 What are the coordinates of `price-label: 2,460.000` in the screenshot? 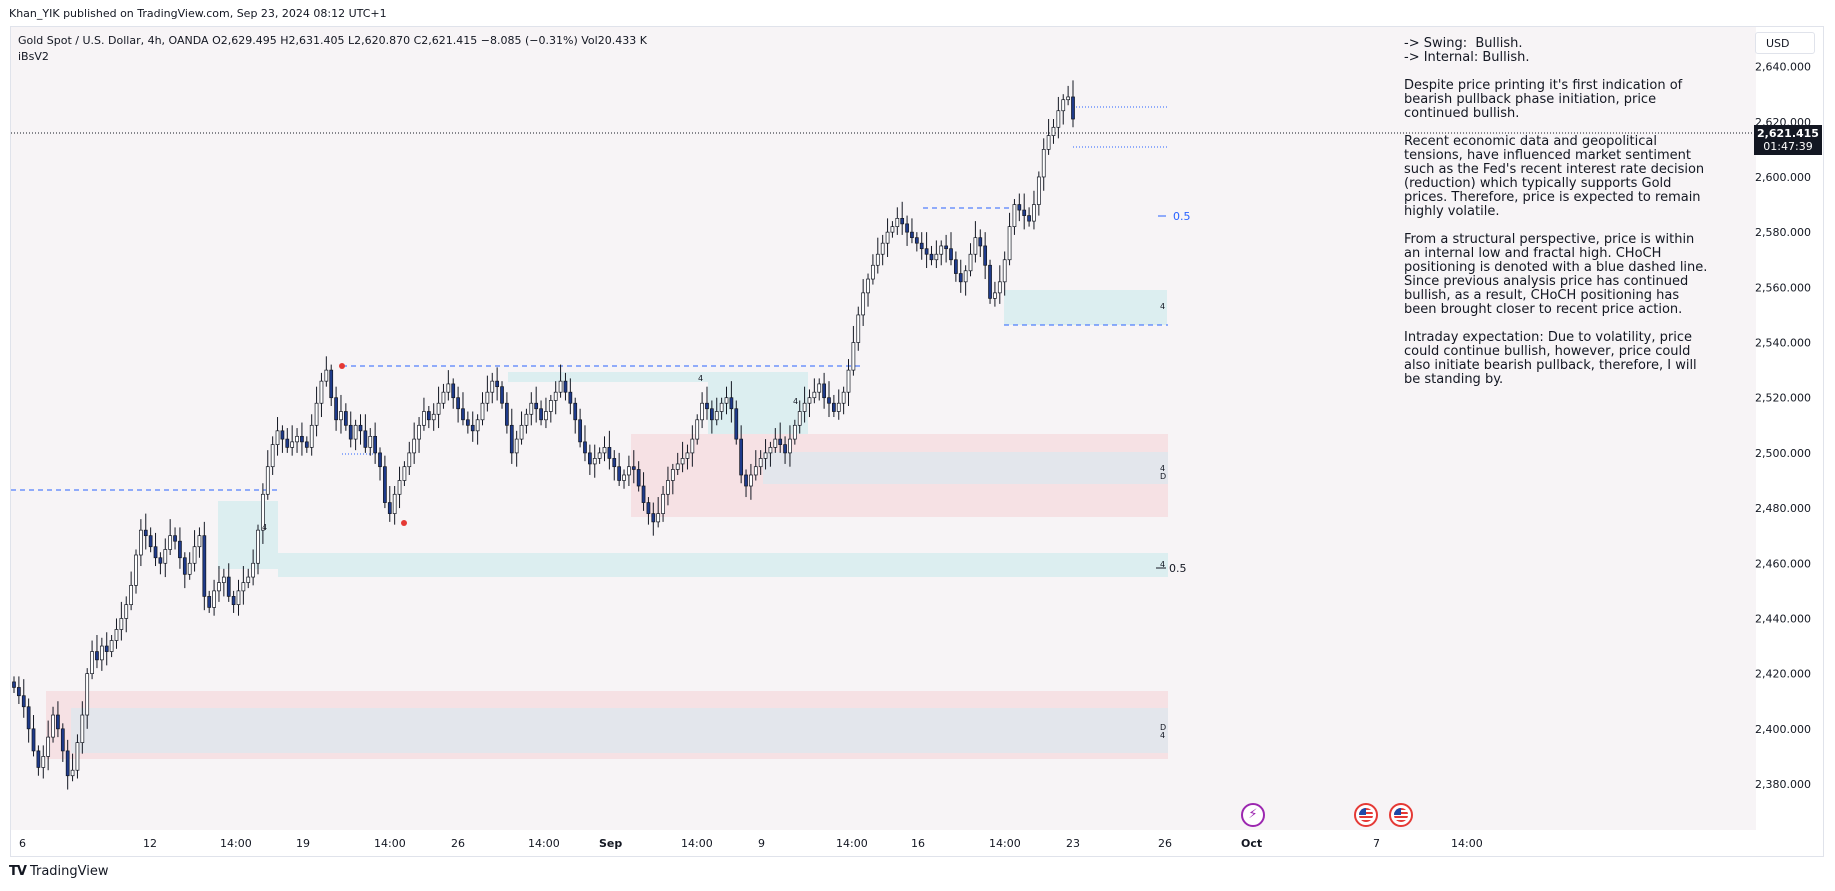 It's located at (1783, 563).